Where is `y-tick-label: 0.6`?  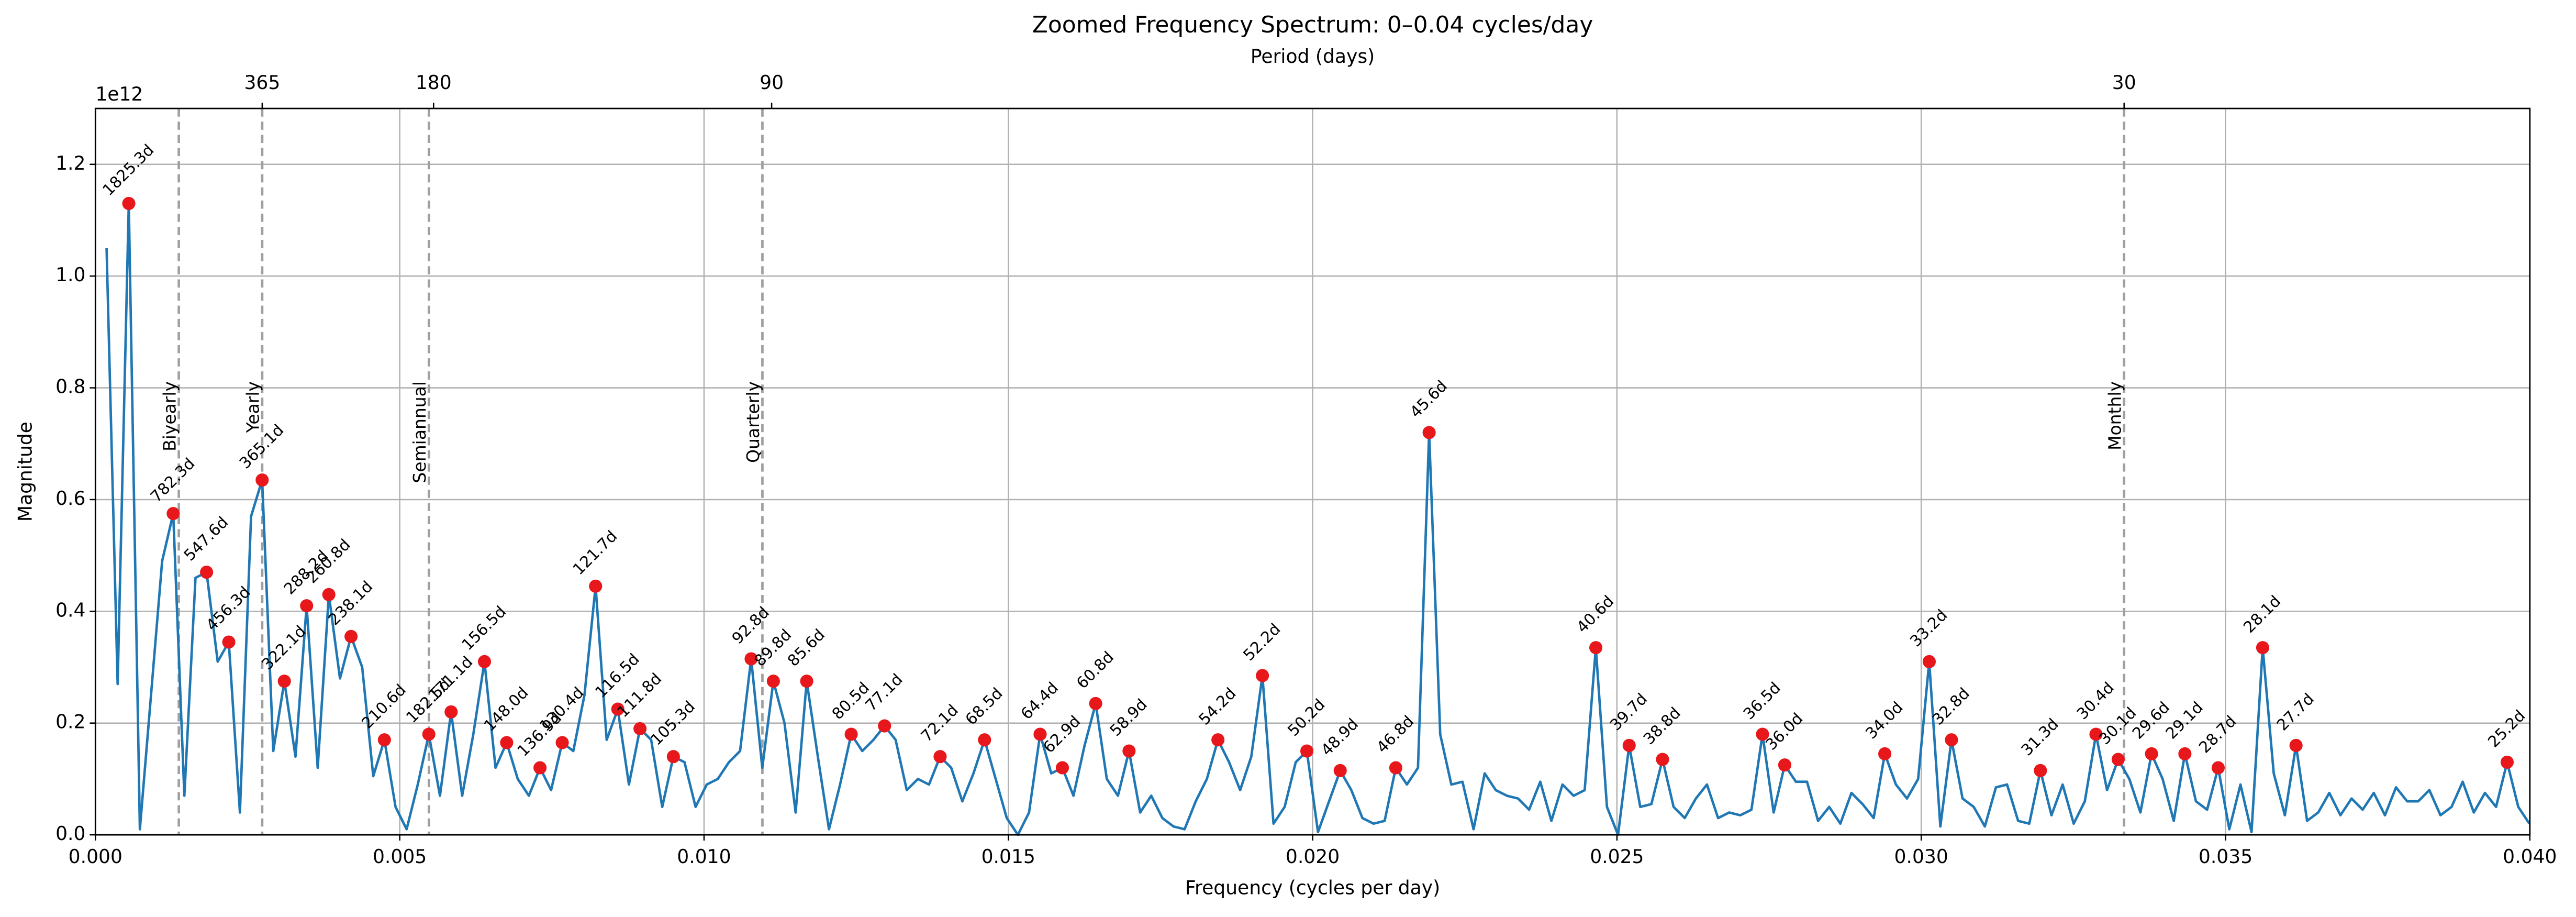
y-tick-label: 0.6 is located at coordinates (70, 499).